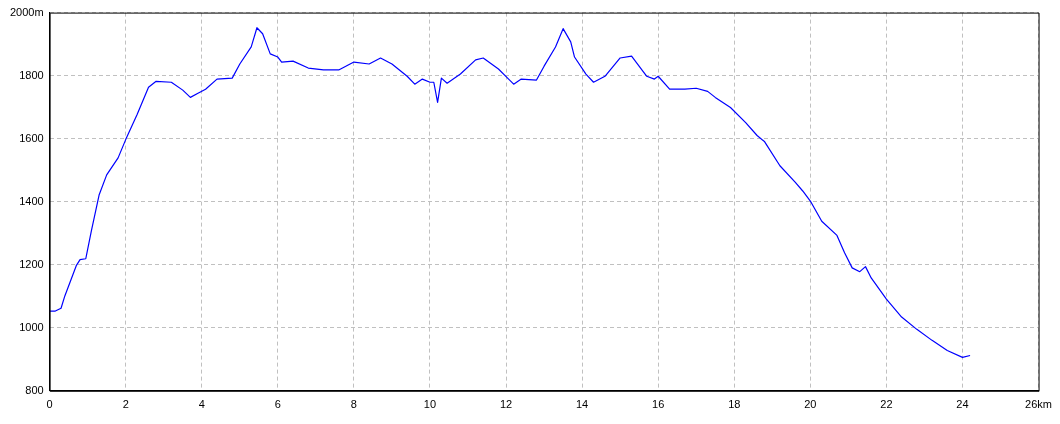  Describe the element at coordinates (430, 404) in the screenshot. I see `x-tick-label: 10` at that location.